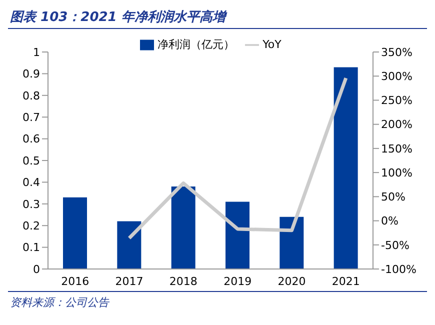 Image resolution: width=435 pixels, height=325 pixels. Describe the element at coordinates (292, 281) in the screenshot. I see `x-tick-label: 2020` at that location.